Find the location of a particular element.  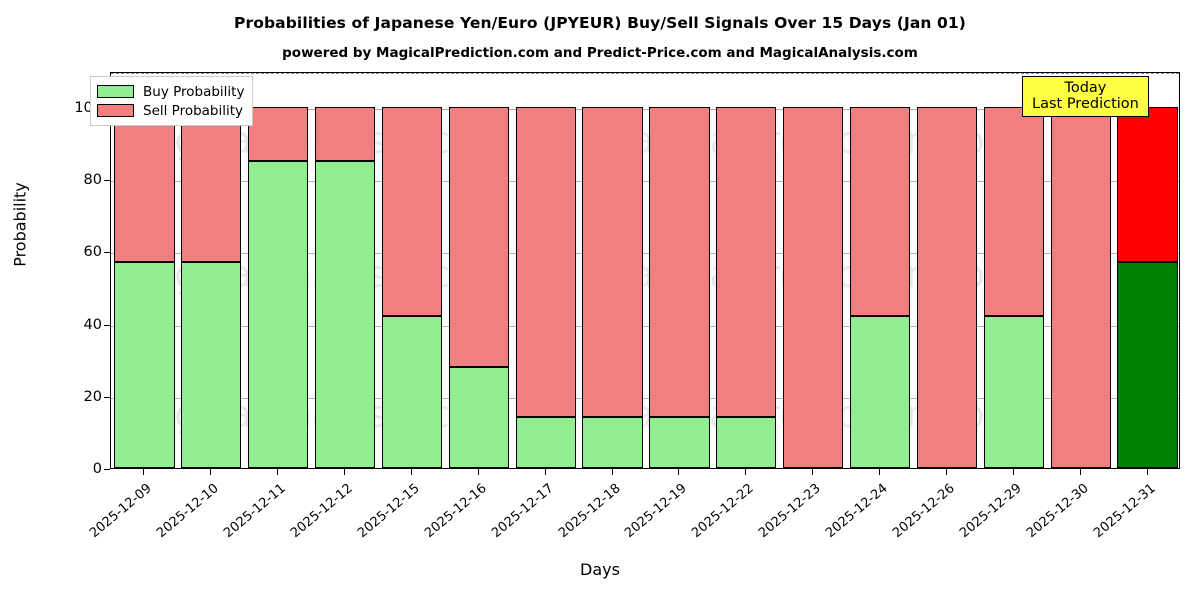

legend-item: Sell Probability is located at coordinates (170, 110).